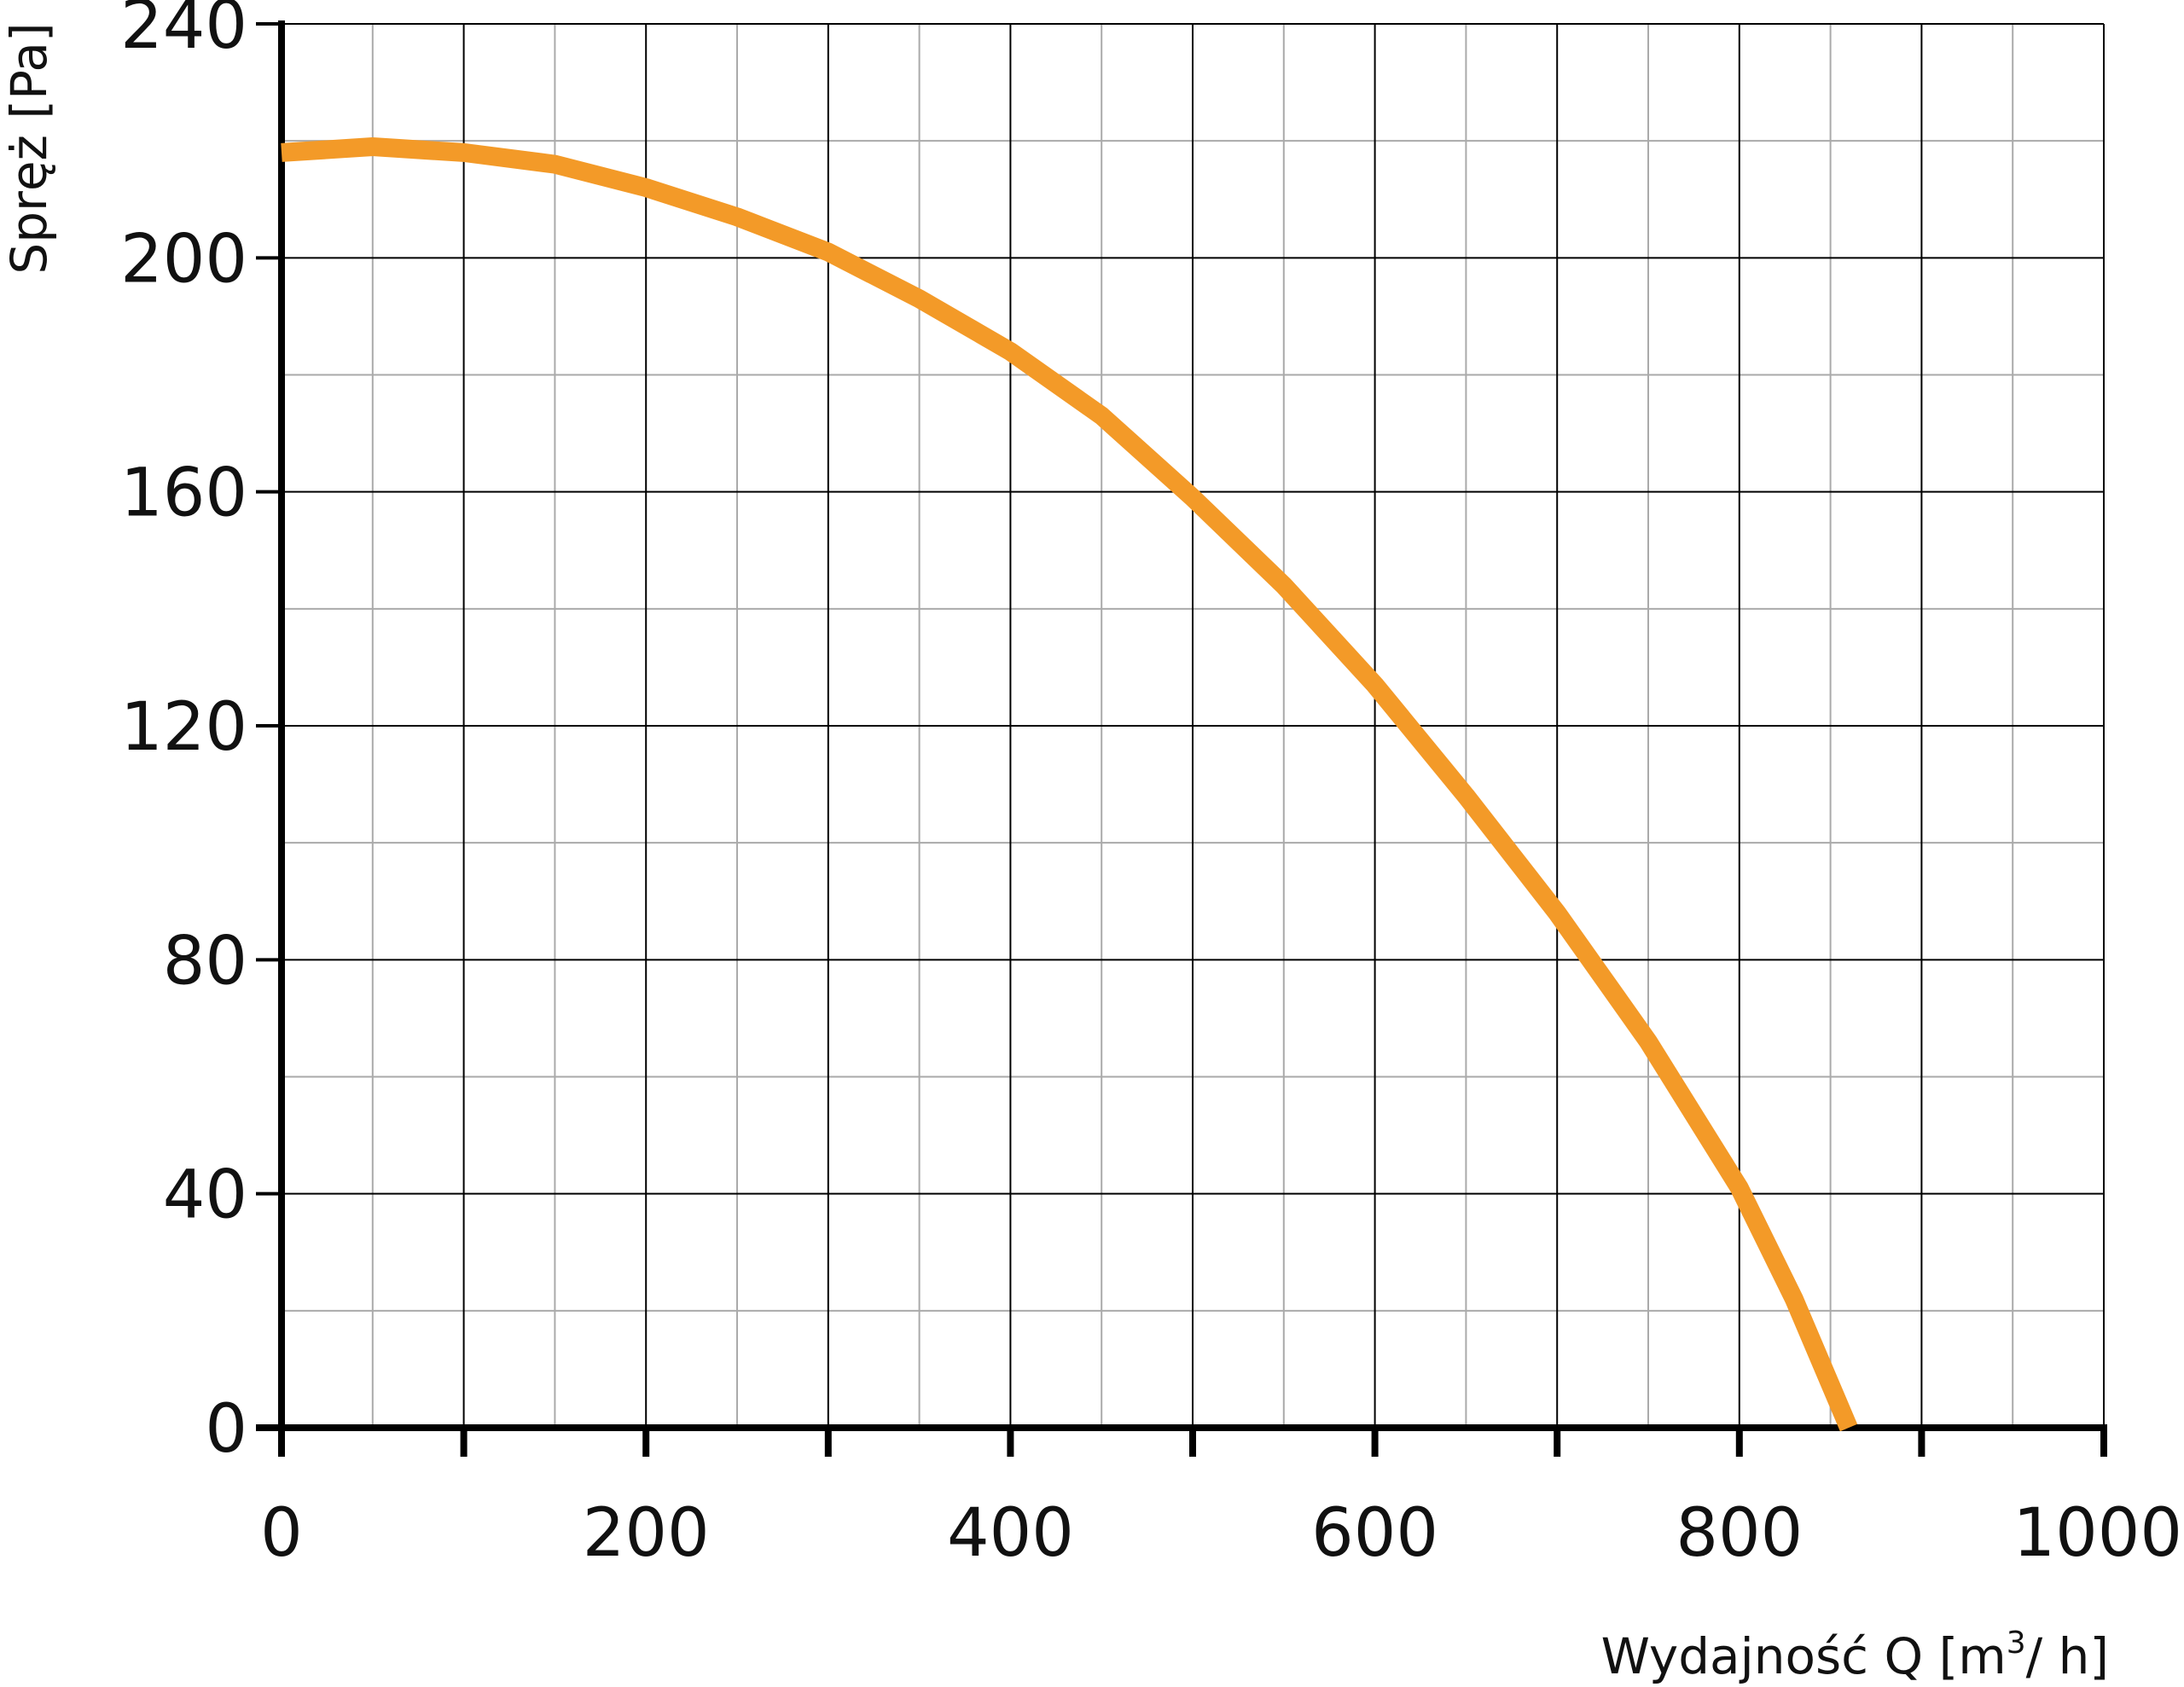 The height and width of the screenshot is (1687, 2184). I want to click on y-tick-label-80: 80, so click(205, 962).